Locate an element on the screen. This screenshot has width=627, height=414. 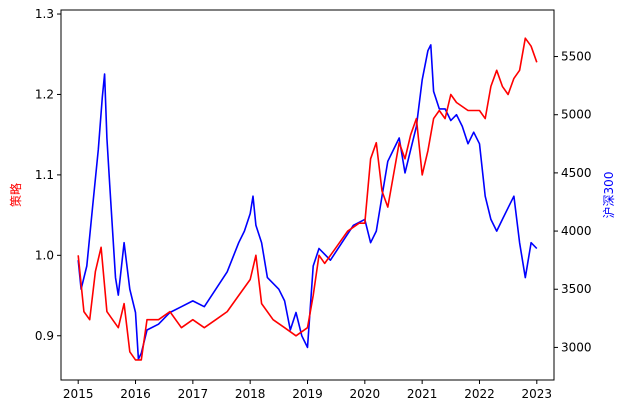
x-tick-label: 2020 is located at coordinates (365, 394).